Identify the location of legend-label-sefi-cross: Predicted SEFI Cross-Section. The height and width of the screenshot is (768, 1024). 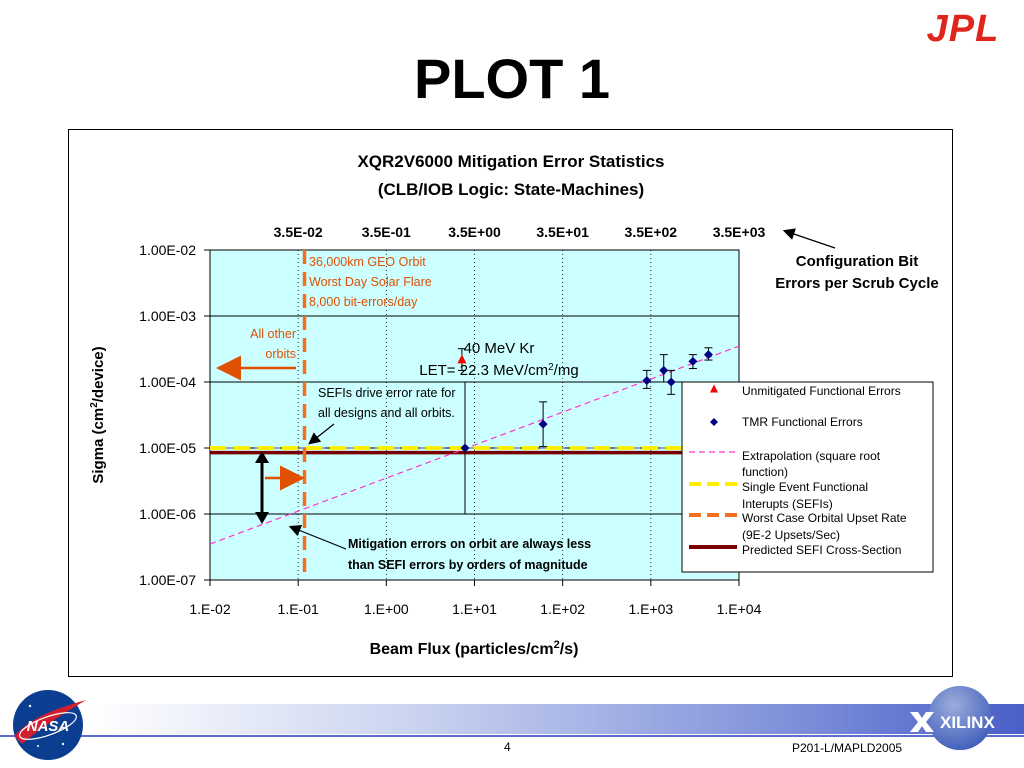
(821, 550).